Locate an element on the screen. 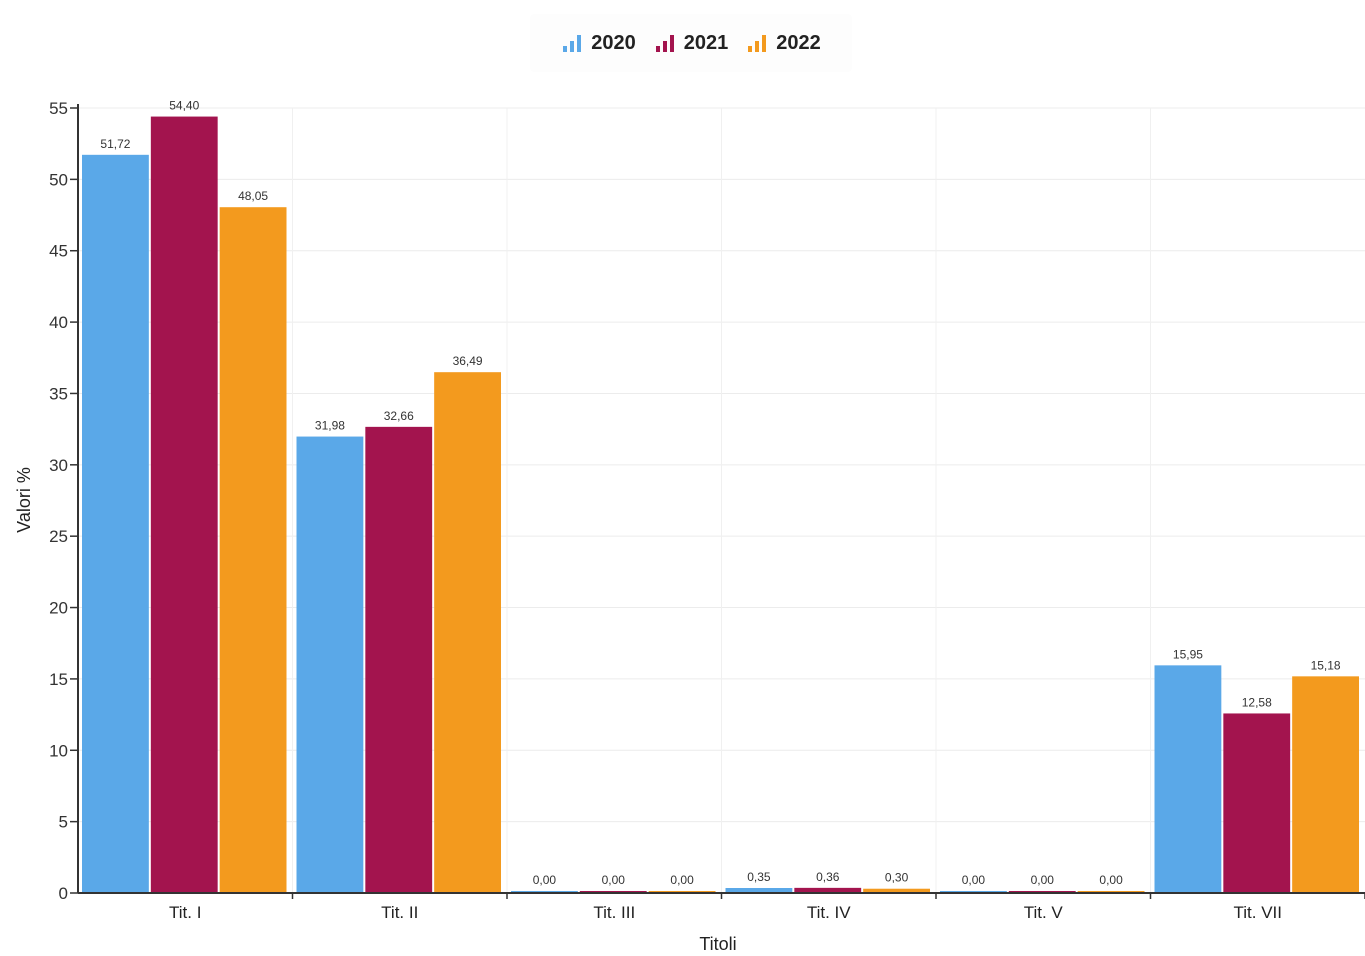 The width and height of the screenshot is (1365, 956). bar-value-label: 0,30 is located at coordinates (897, 878).